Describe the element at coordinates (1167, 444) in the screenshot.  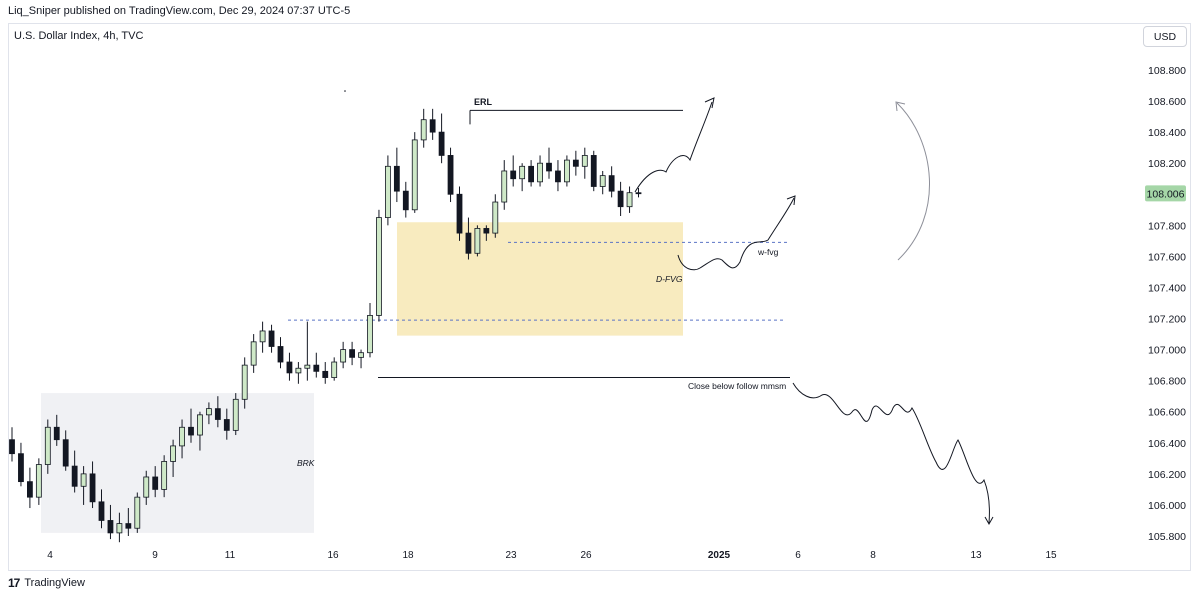
I see `y-tick-label: 106.400` at that location.